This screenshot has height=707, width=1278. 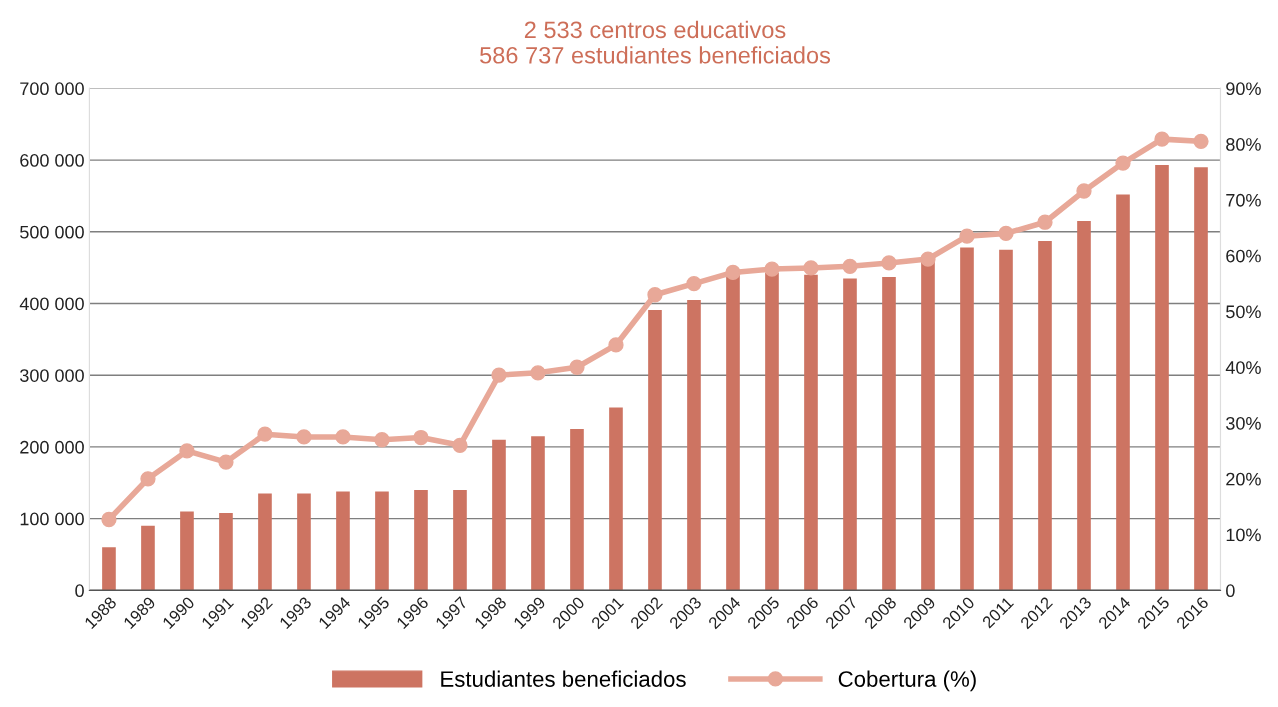 I want to click on y2-tick-label: 80%, so click(x=1243, y=144).